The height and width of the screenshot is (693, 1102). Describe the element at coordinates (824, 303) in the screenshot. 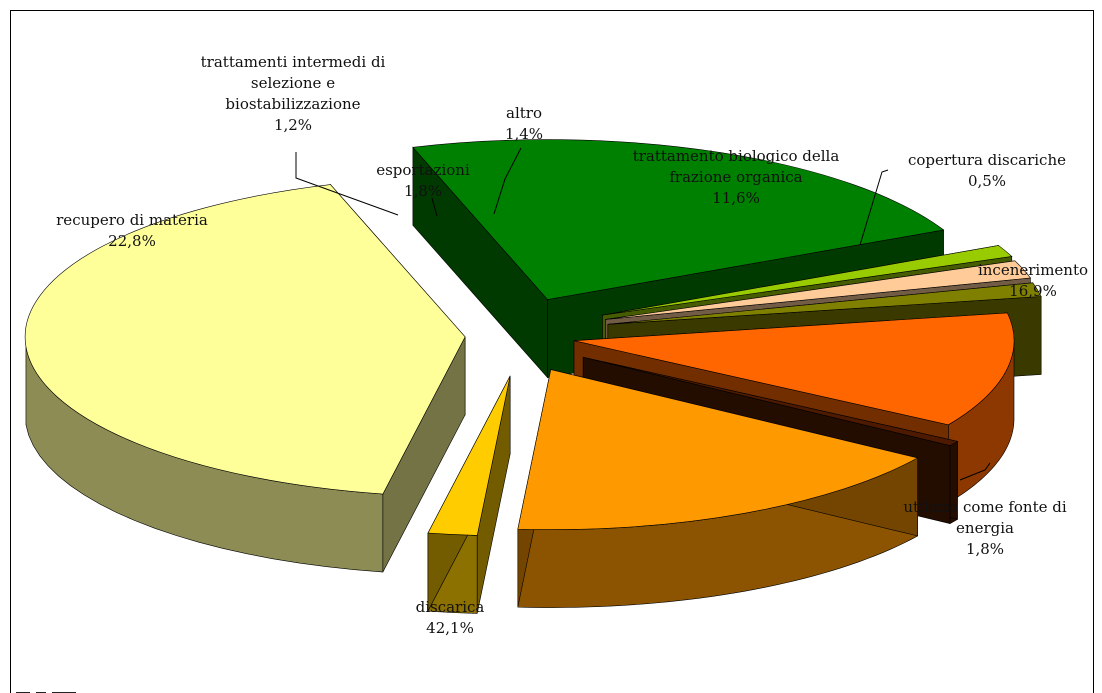

I see `slice-8-top` at that location.